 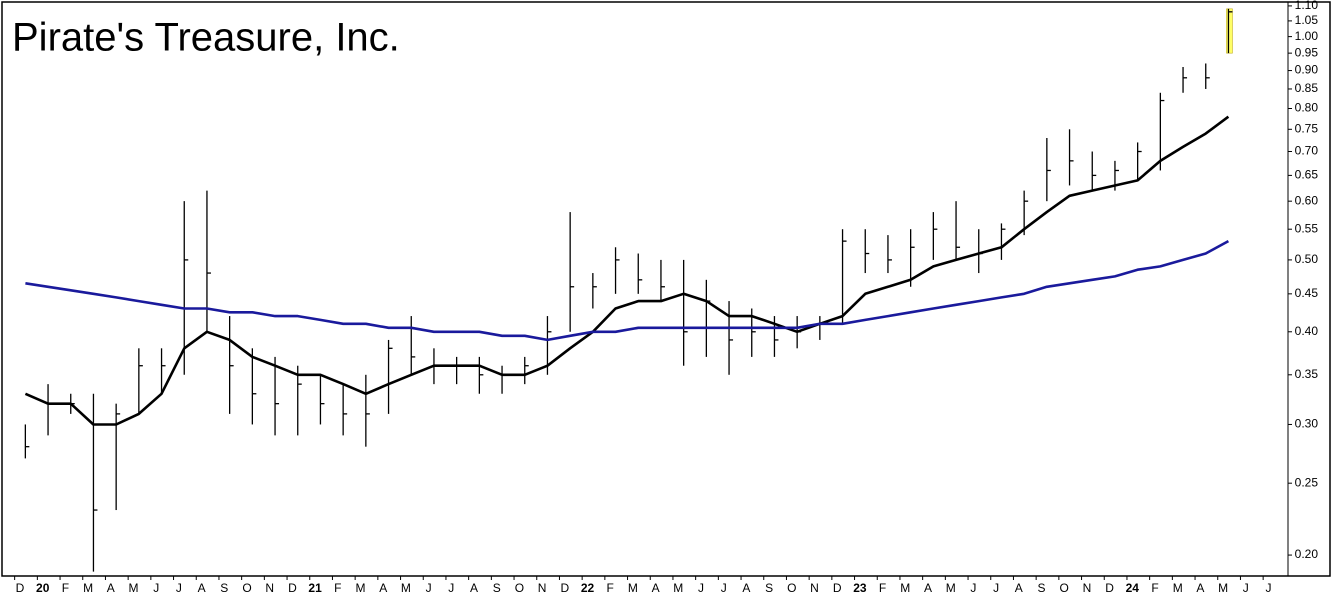 What do you see at coordinates (43, 588) in the screenshot?
I see `x-tick-label: 20` at bounding box center [43, 588].